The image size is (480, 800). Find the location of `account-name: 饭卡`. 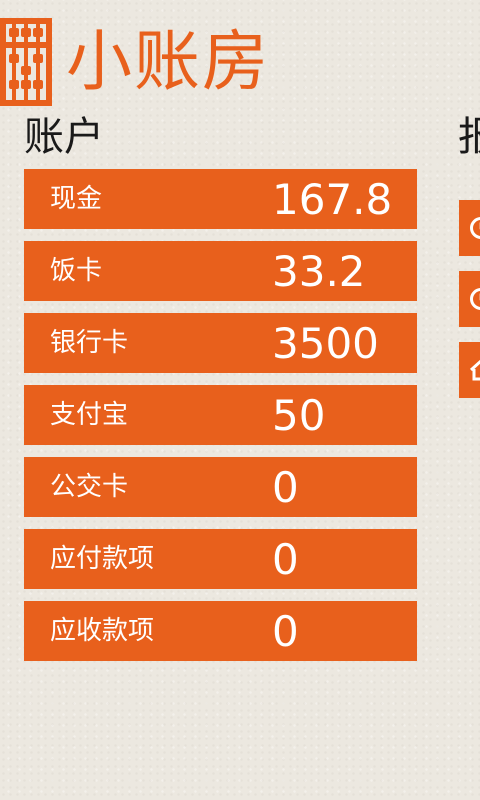

account-name: 饭卡 is located at coordinates (76, 271).